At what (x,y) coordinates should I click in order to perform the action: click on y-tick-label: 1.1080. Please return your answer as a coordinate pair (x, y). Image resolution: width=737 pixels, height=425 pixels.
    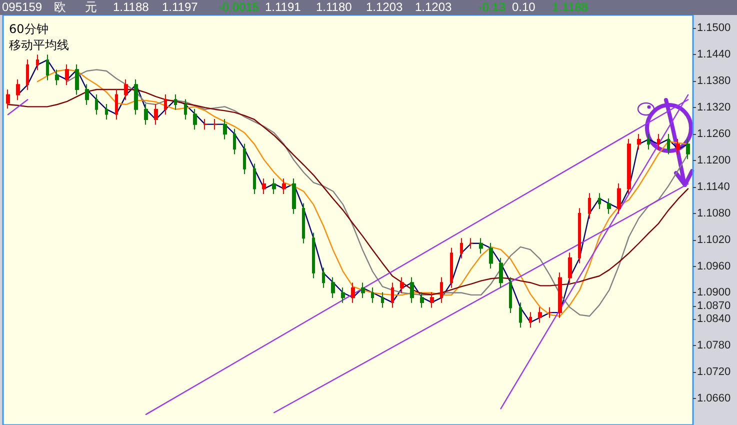
    Looking at the image, I should click on (714, 213).